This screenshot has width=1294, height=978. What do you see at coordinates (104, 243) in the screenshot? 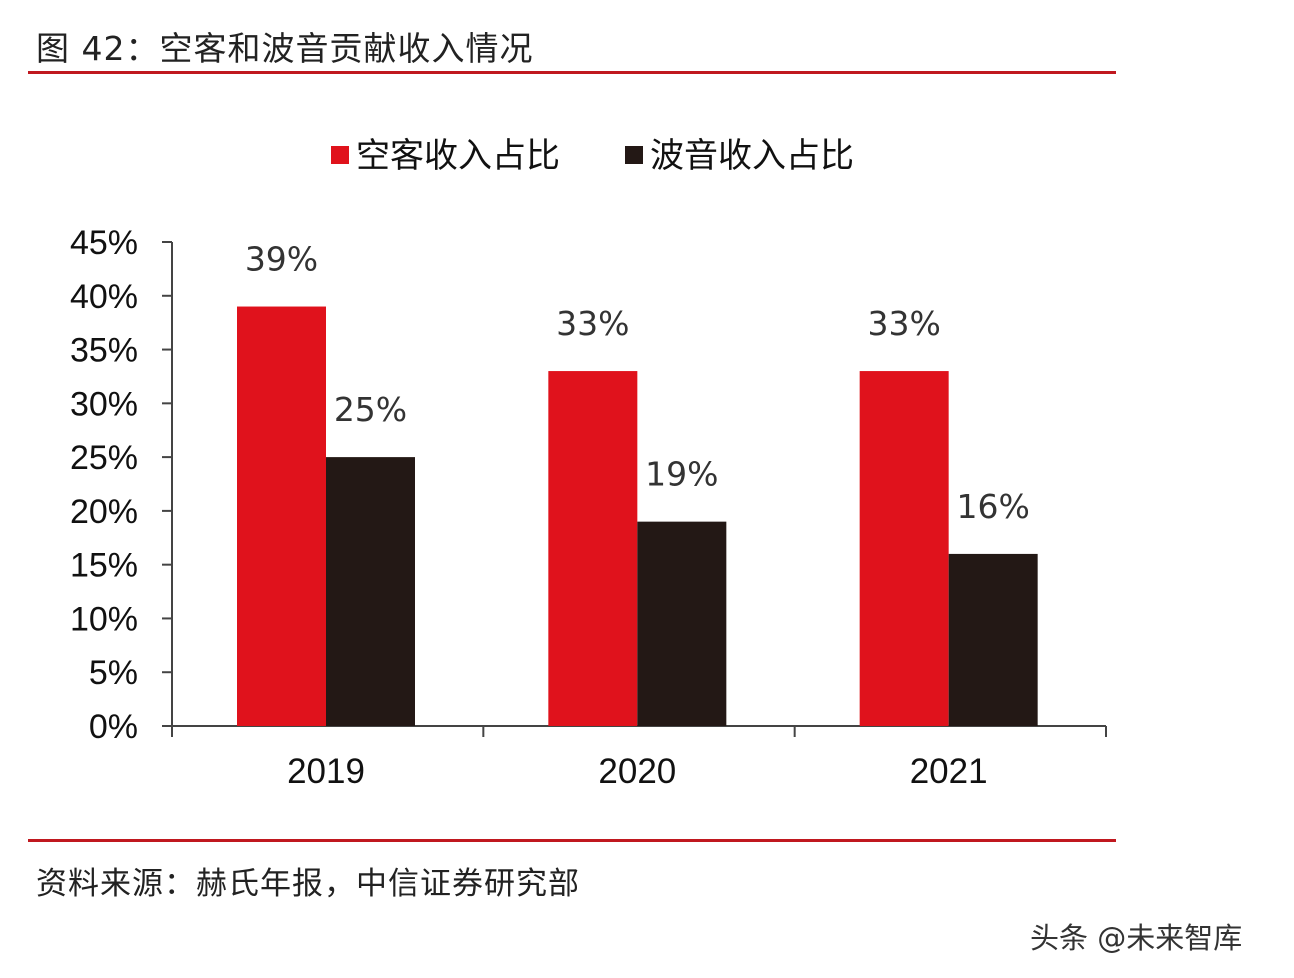
I see `y-tick-label: 45%` at bounding box center [104, 243].